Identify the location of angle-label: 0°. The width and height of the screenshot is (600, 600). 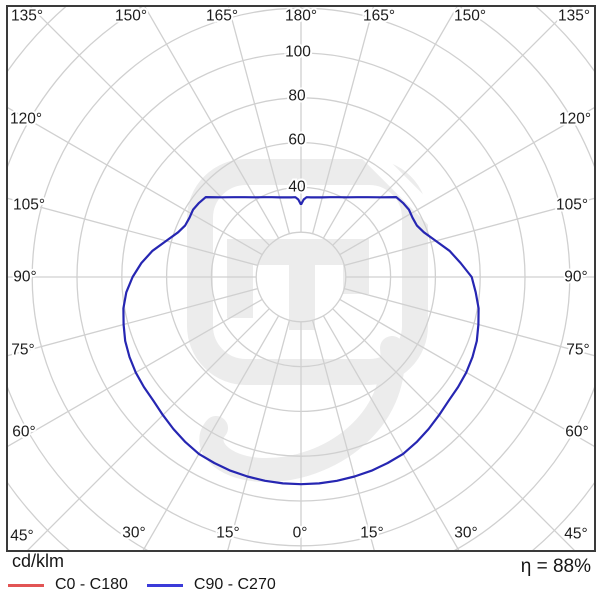
(300, 533).